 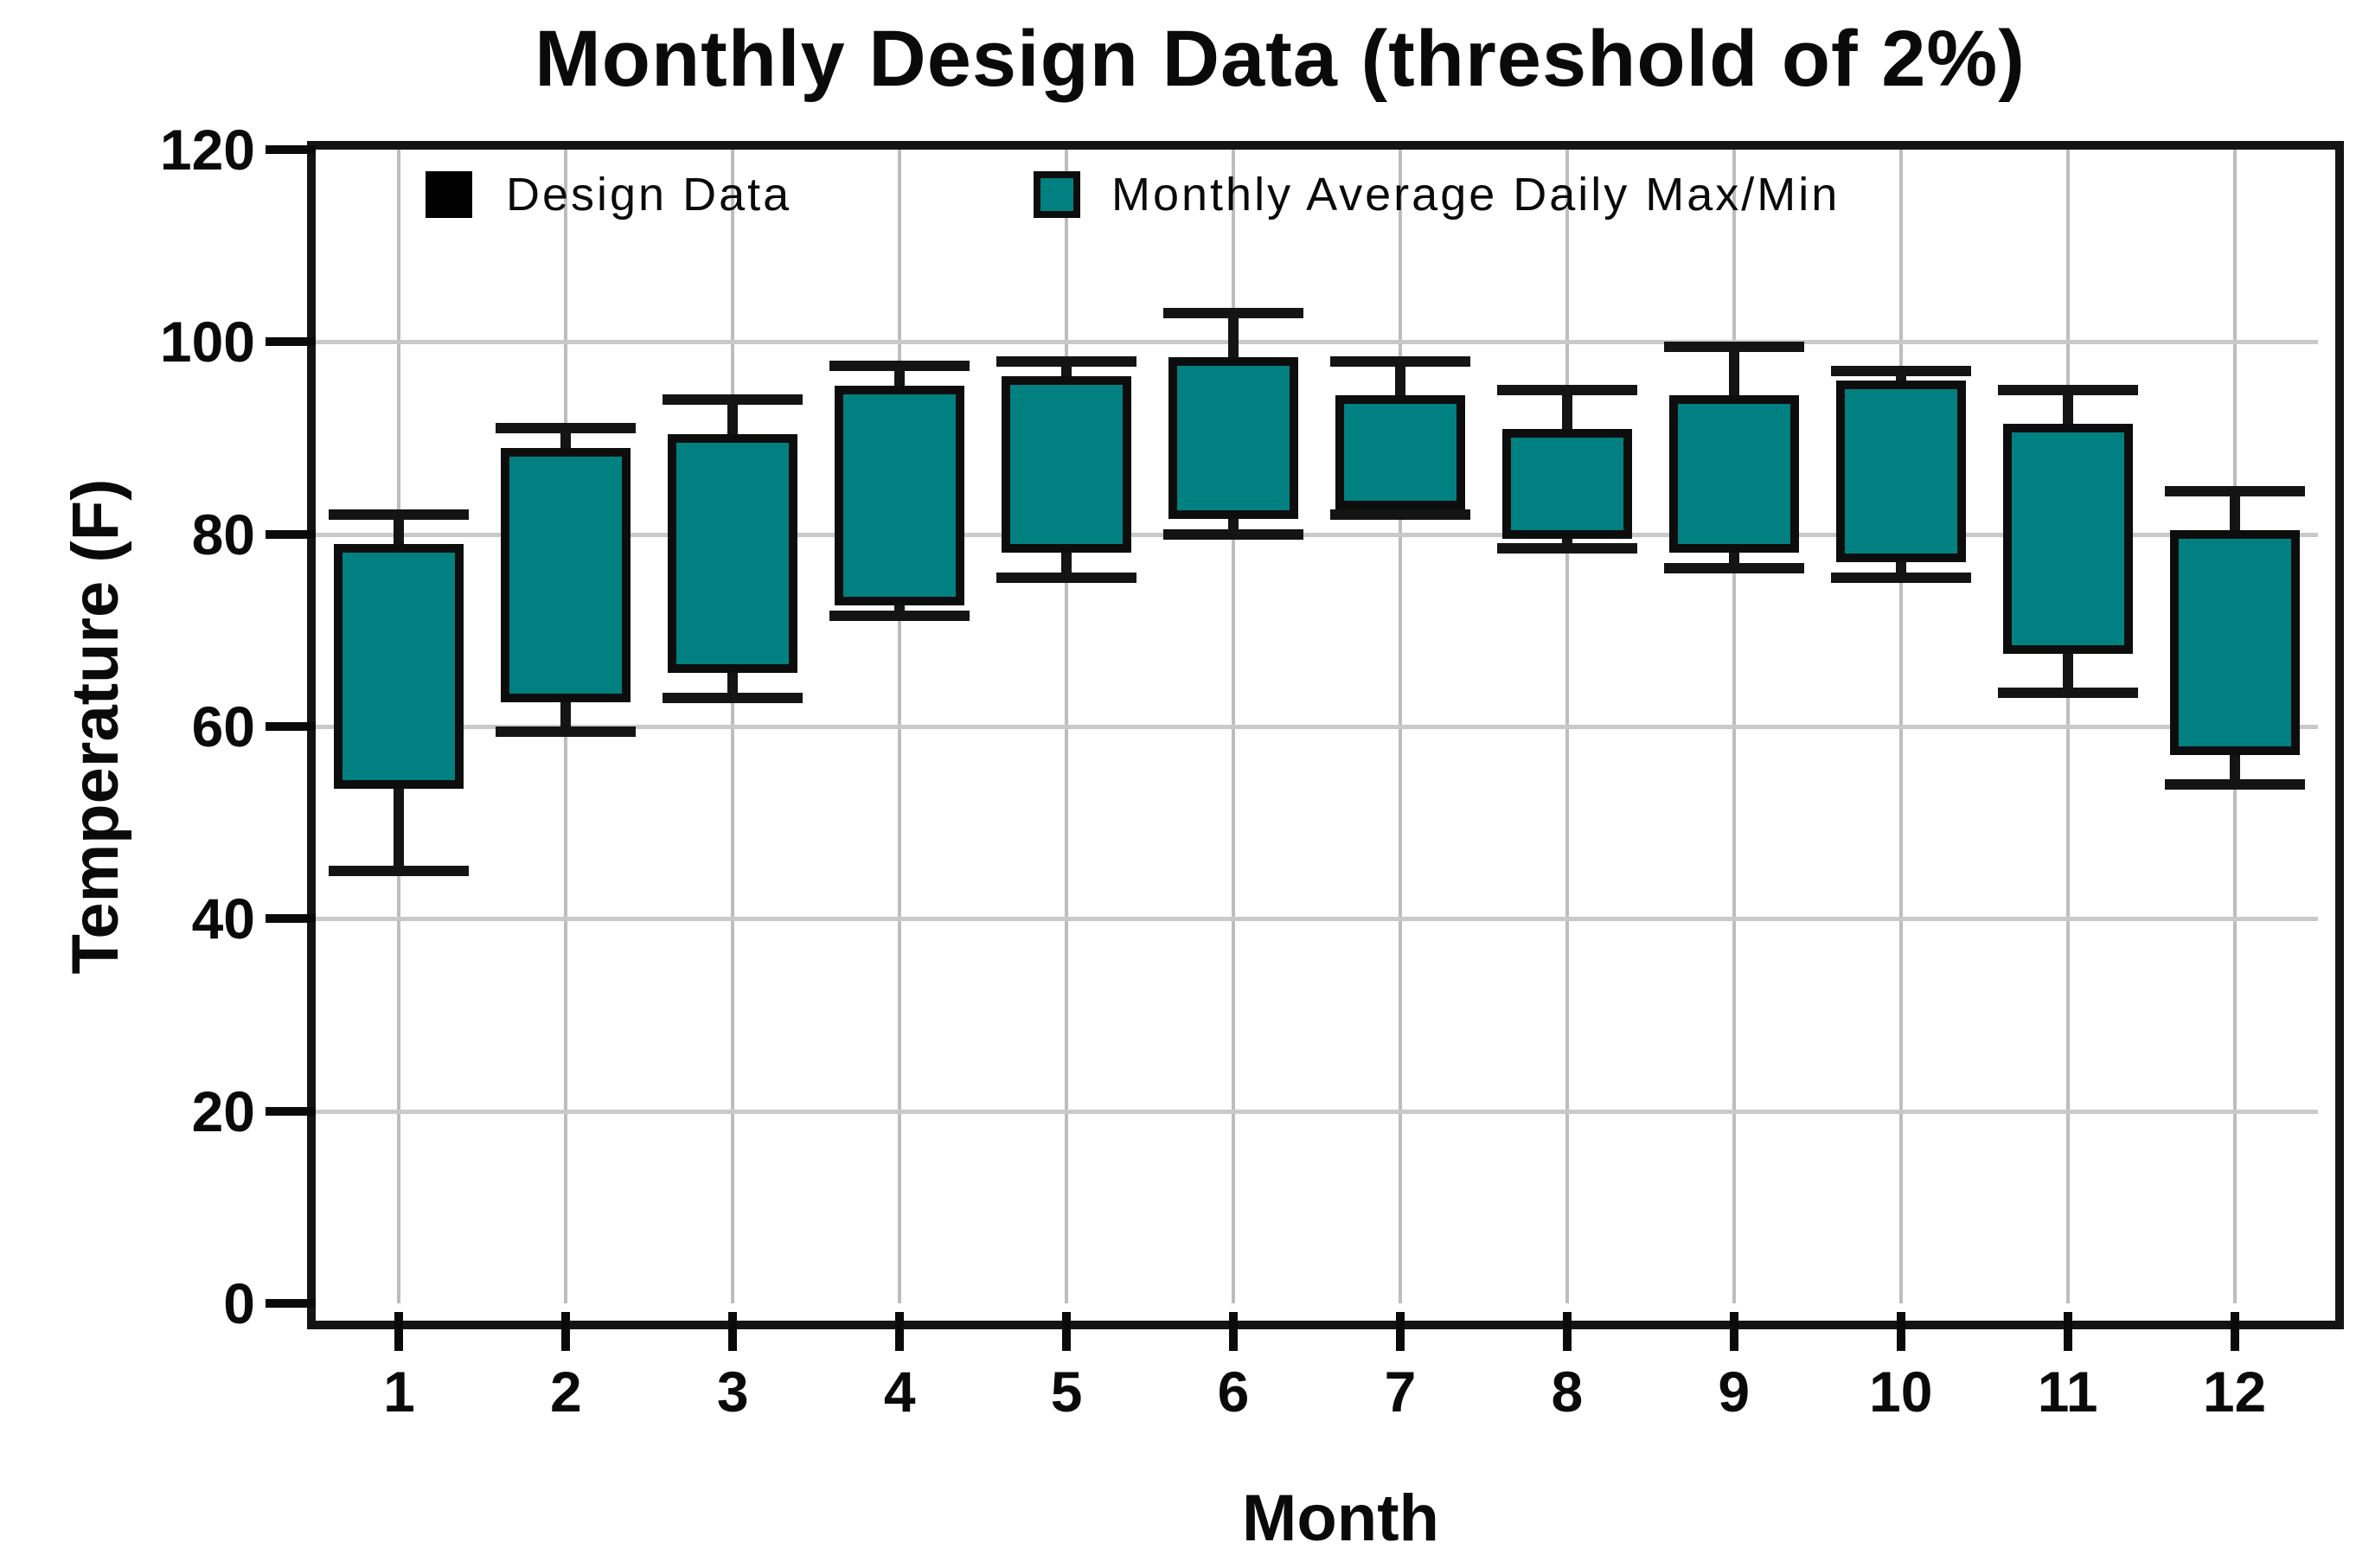 What do you see at coordinates (223, 534) in the screenshot?
I see `y-tick-label: 80` at bounding box center [223, 534].